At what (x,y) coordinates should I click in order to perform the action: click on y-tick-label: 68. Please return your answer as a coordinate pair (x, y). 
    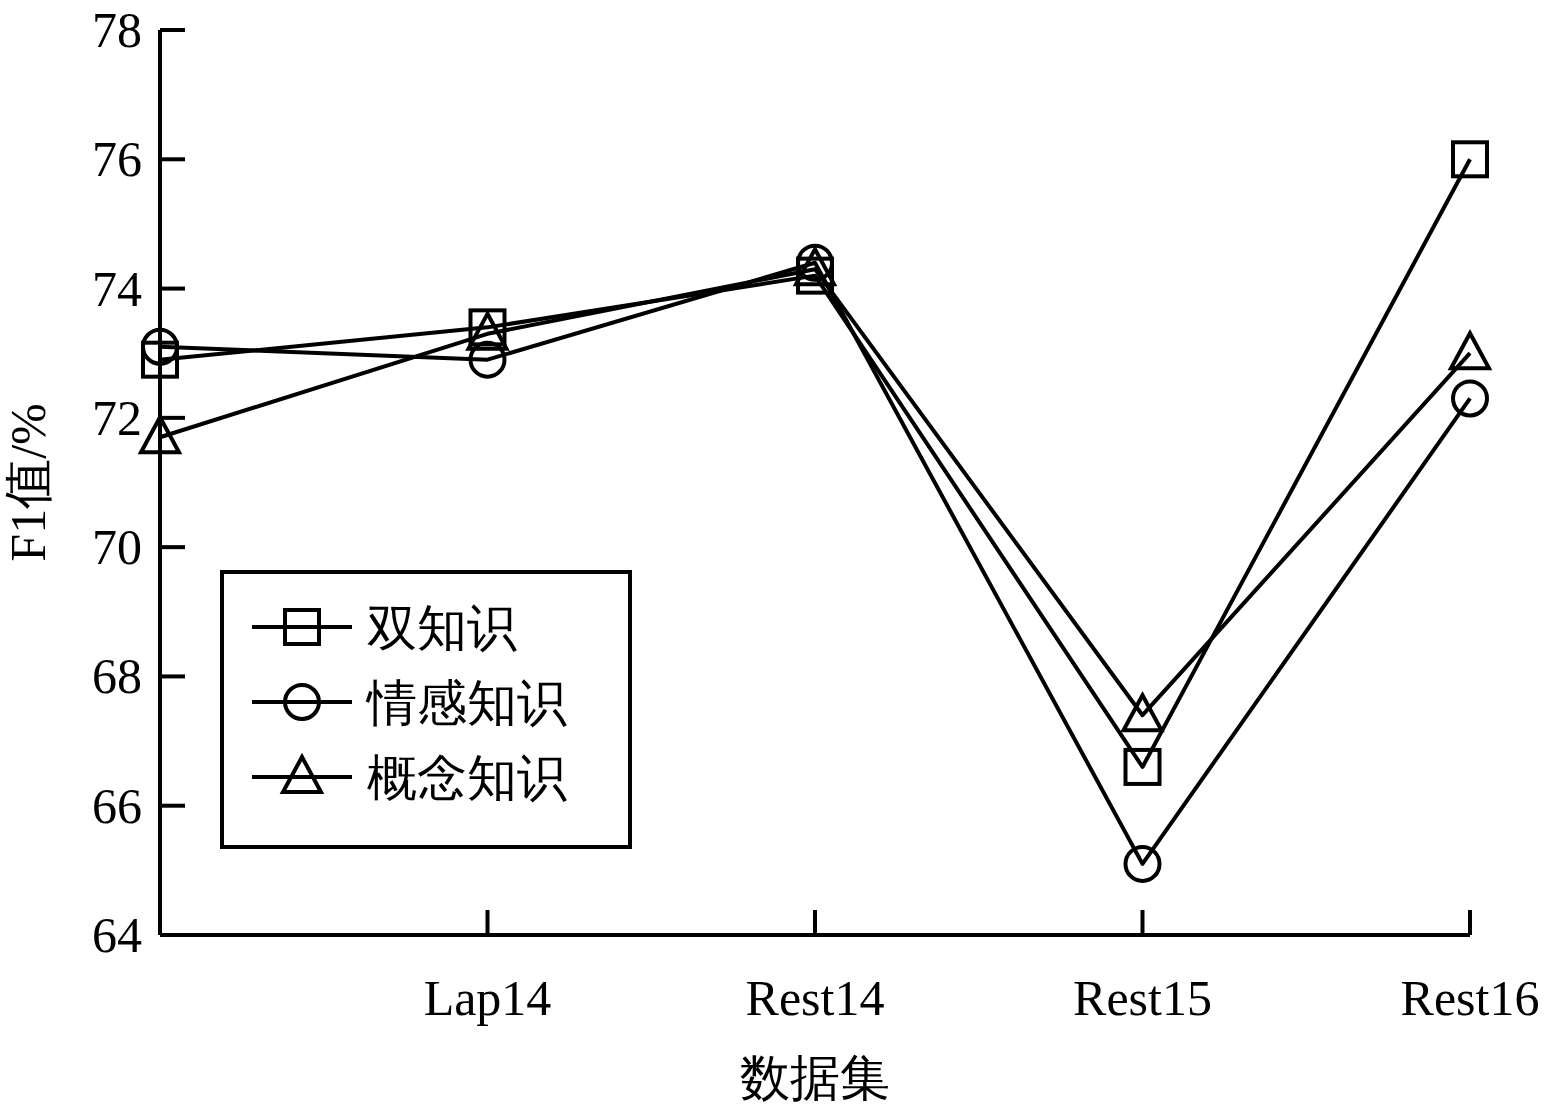
    Looking at the image, I should click on (117, 676).